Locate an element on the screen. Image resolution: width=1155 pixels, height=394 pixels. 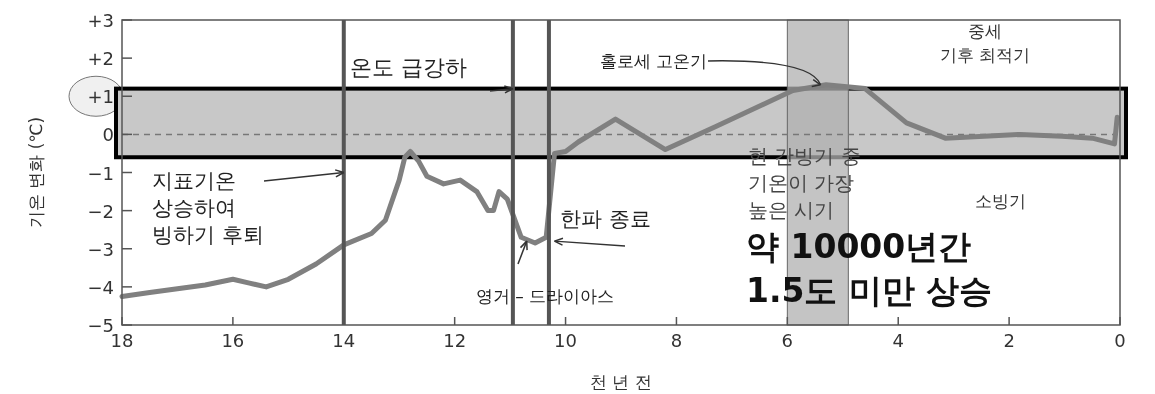
x-tick-label: 6 is located at coordinates (787, 340).